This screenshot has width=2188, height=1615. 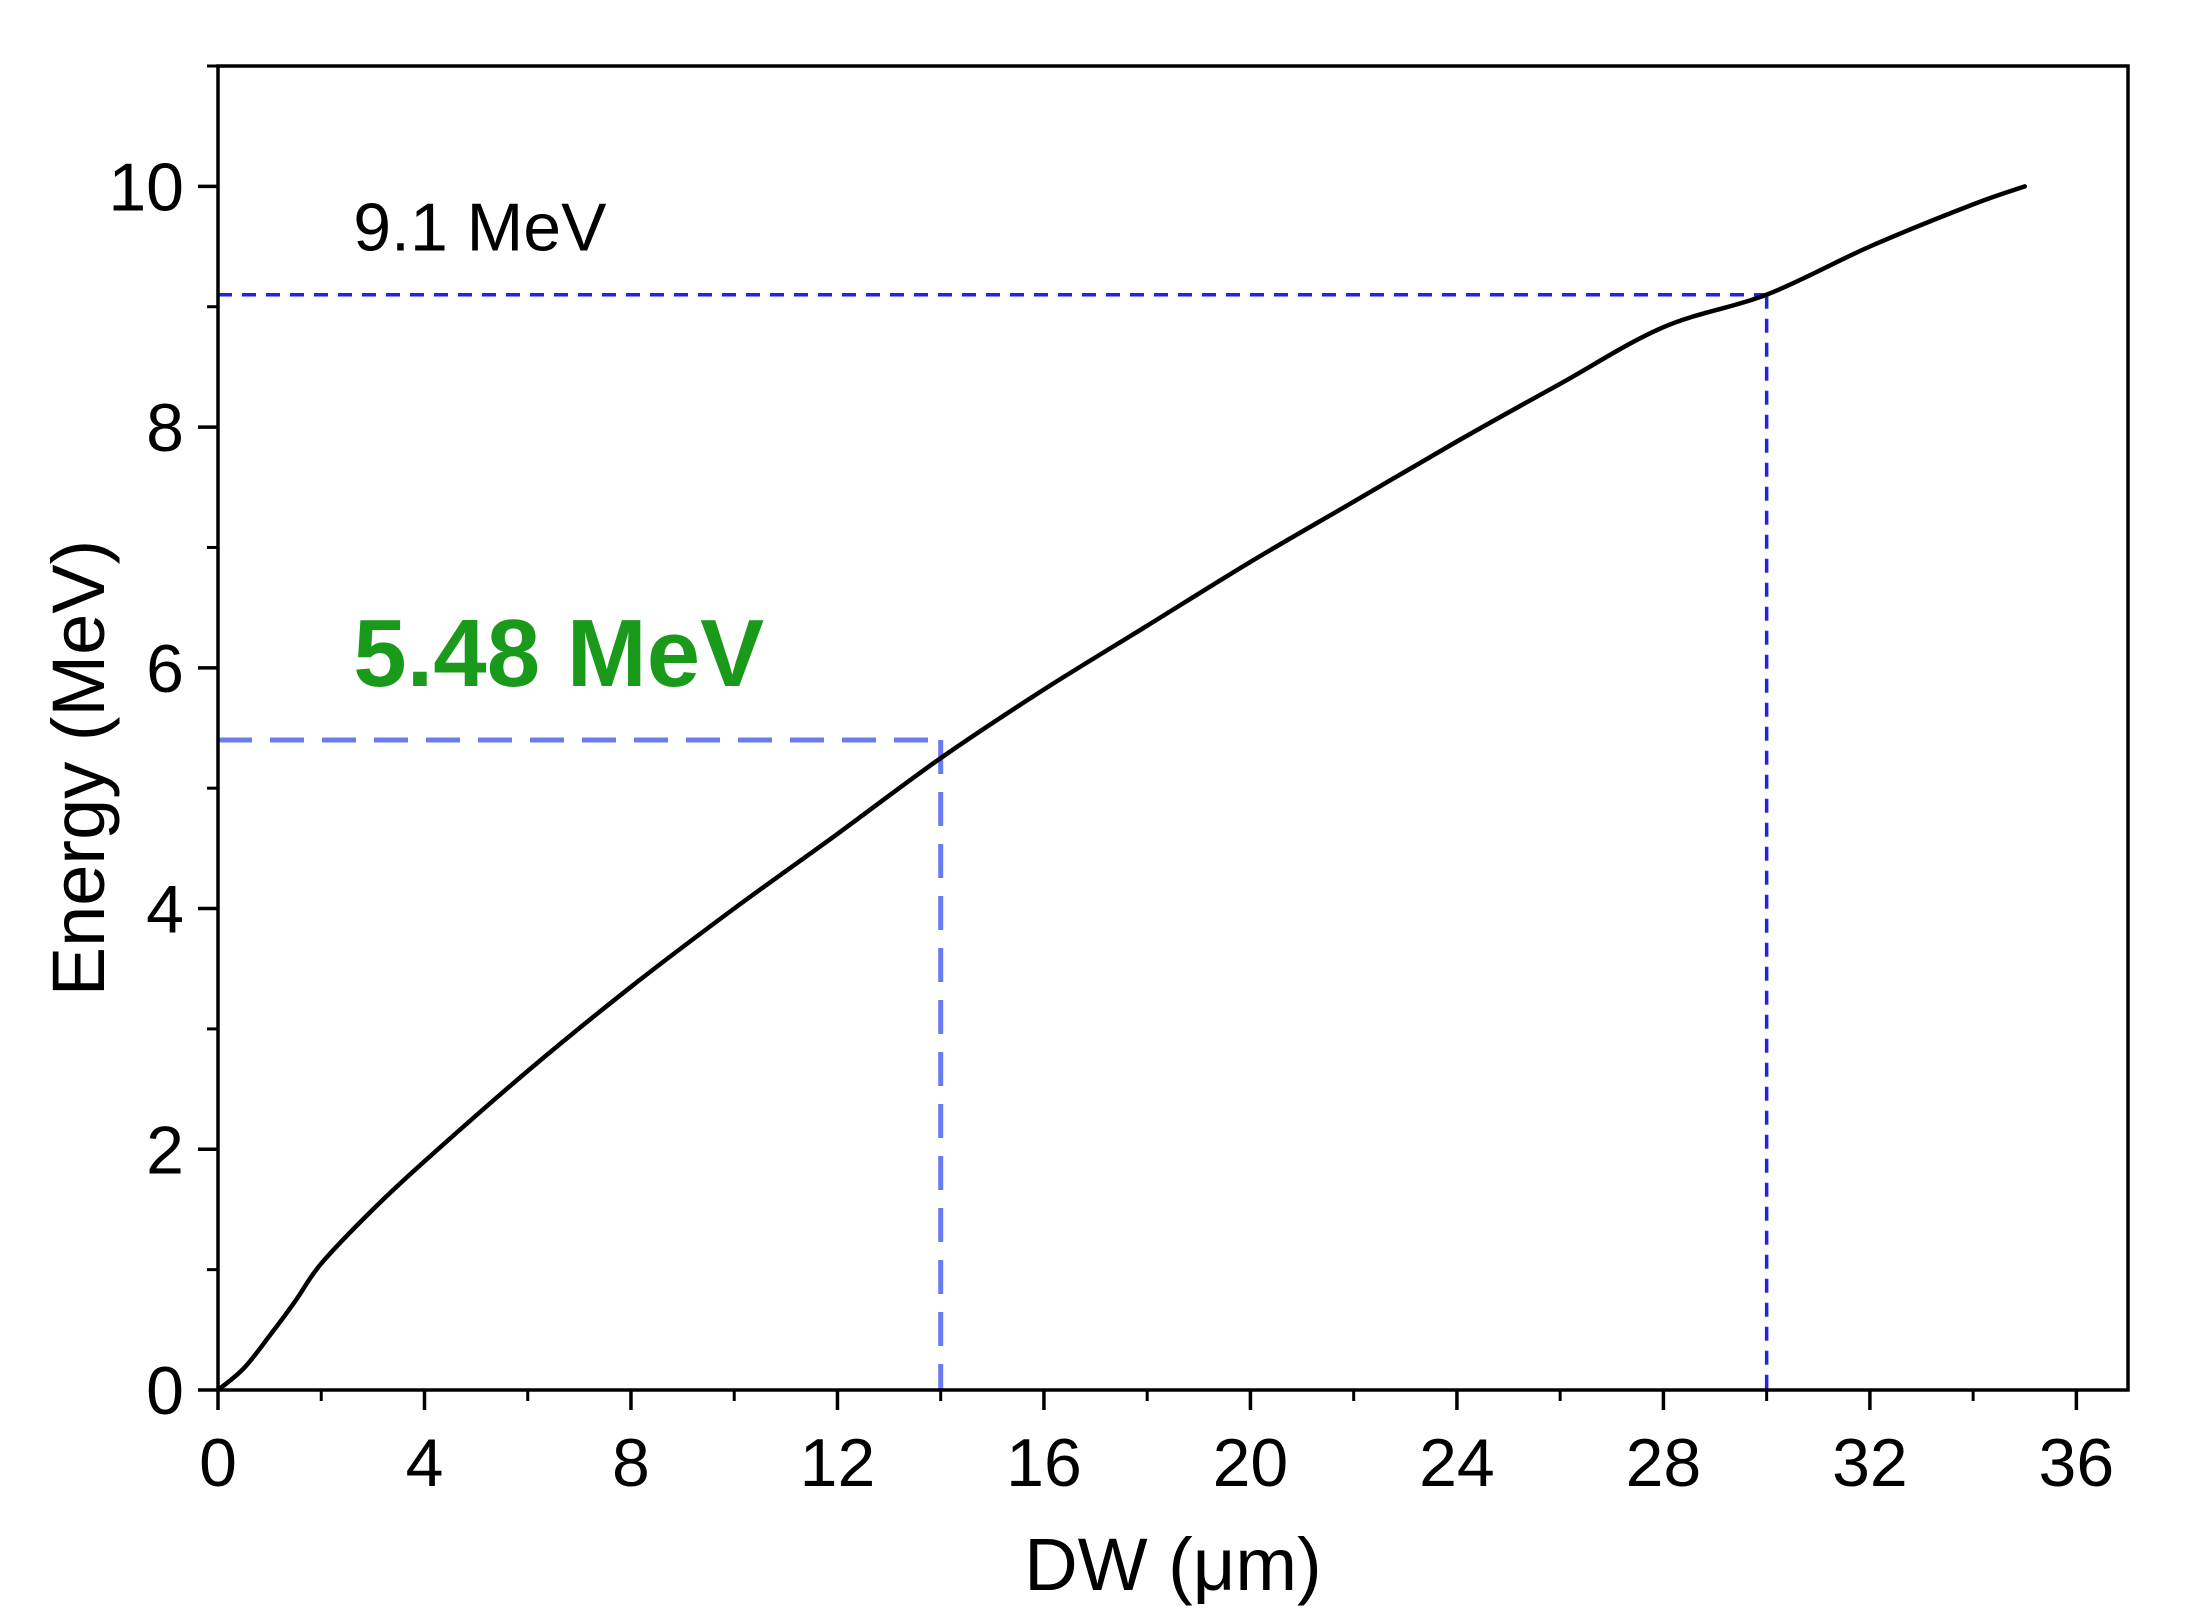 I want to click on x-tick-label: 32, so click(x=1870, y=1463).